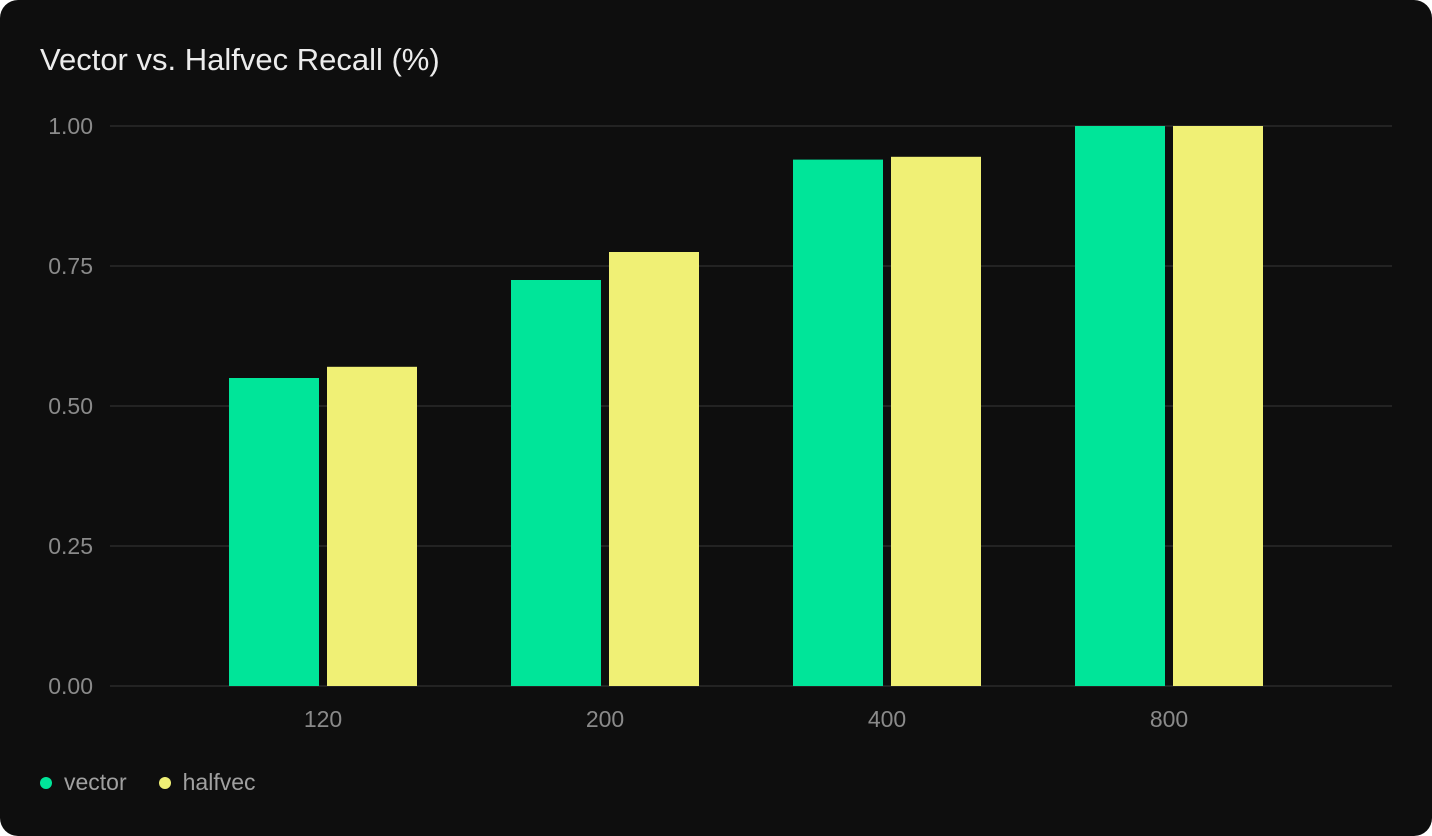 Image resolution: width=1432 pixels, height=836 pixels. What do you see at coordinates (605, 719) in the screenshot?
I see `x-tick-label: 200` at bounding box center [605, 719].